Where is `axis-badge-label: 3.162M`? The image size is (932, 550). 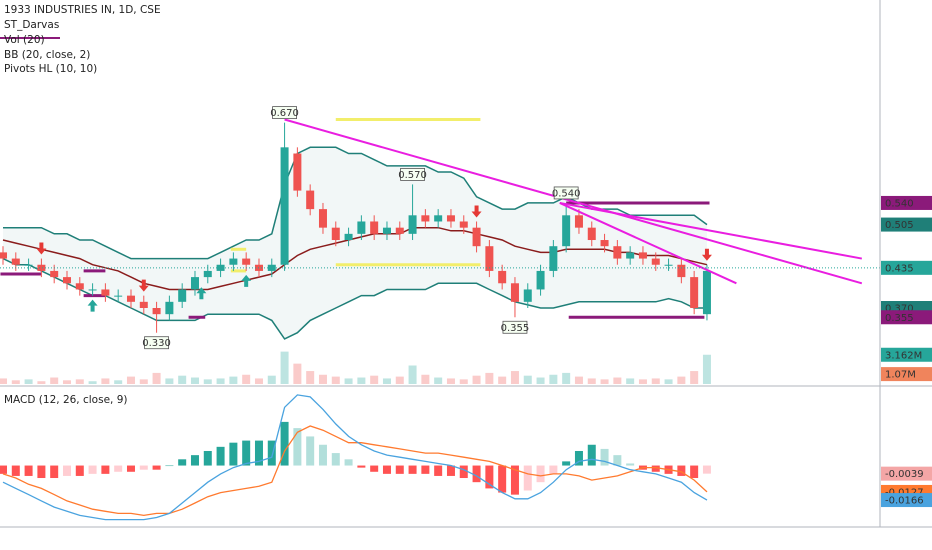 axis-badge-label: 3.162M is located at coordinates (903, 355).